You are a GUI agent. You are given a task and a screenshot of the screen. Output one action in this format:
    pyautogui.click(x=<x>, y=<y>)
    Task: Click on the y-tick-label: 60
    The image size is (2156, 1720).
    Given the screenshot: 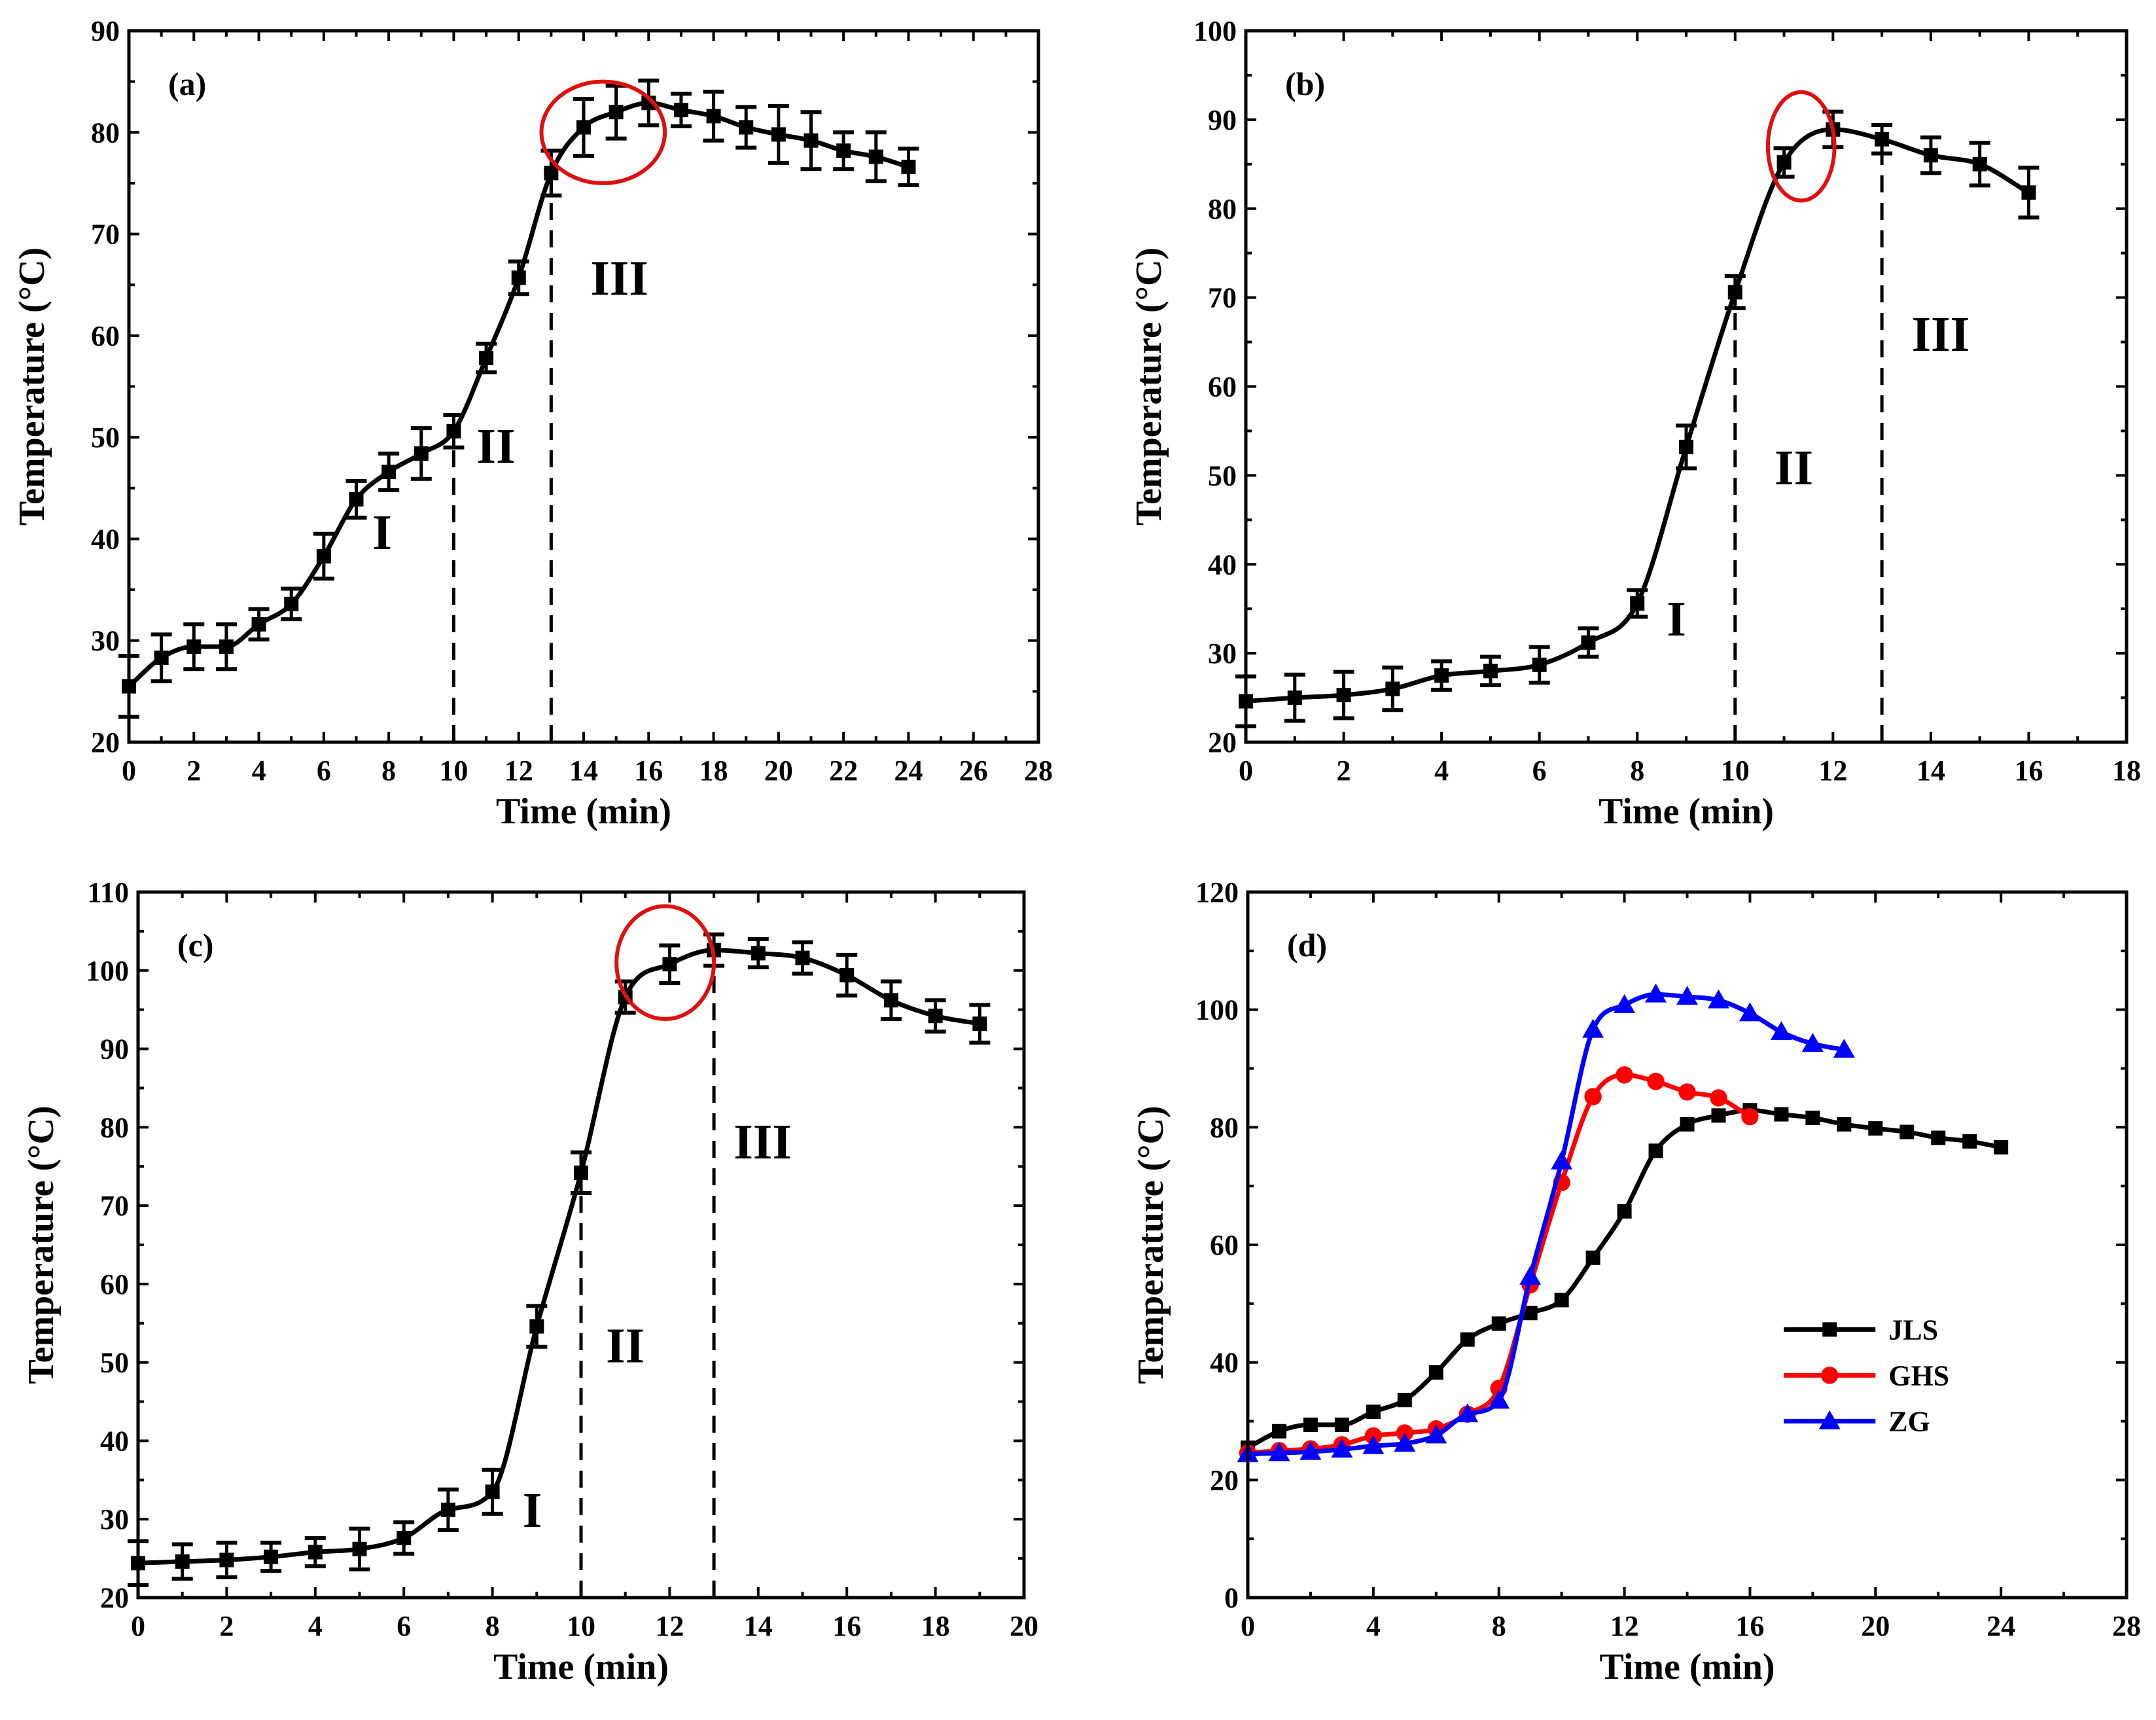 What is the action you would take?
    pyautogui.click(x=1222, y=387)
    